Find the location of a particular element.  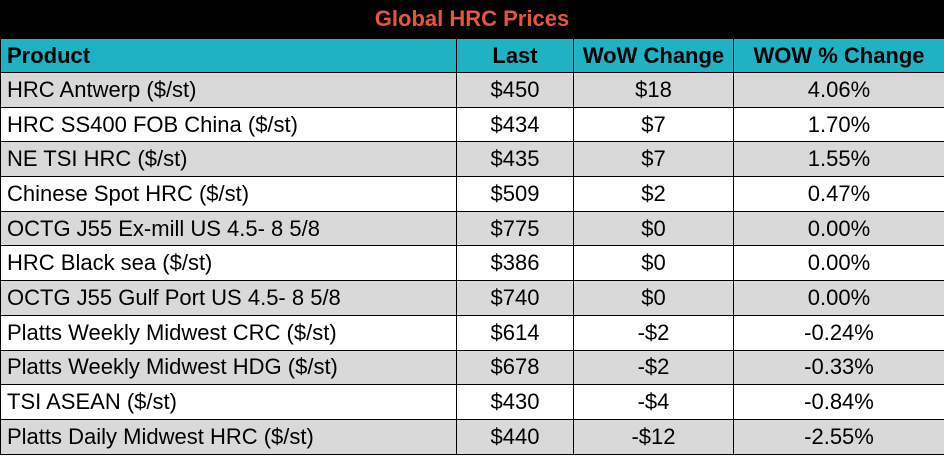

column-header-product: Product is located at coordinates (228, 55).